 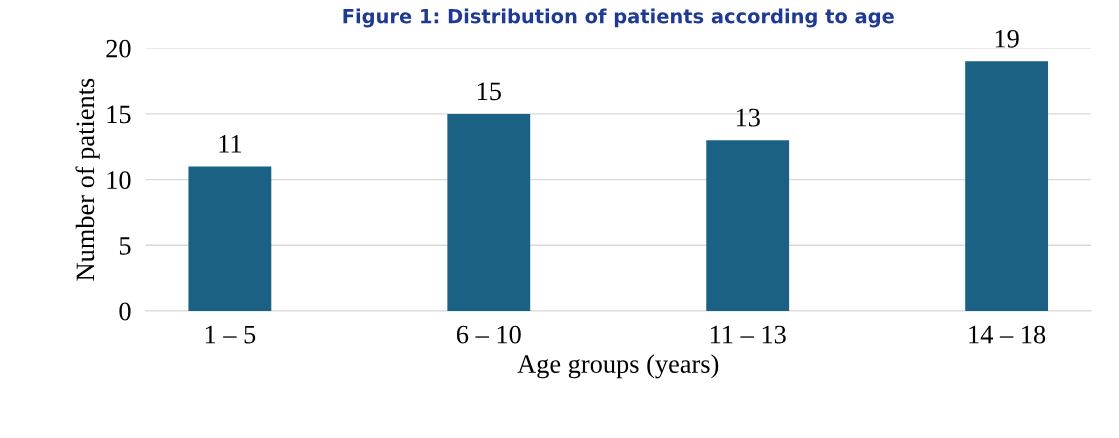 What do you see at coordinates (119, 180) in the screenshot?
I see `y-tick-label: 10` at bounding box center [119, 180].